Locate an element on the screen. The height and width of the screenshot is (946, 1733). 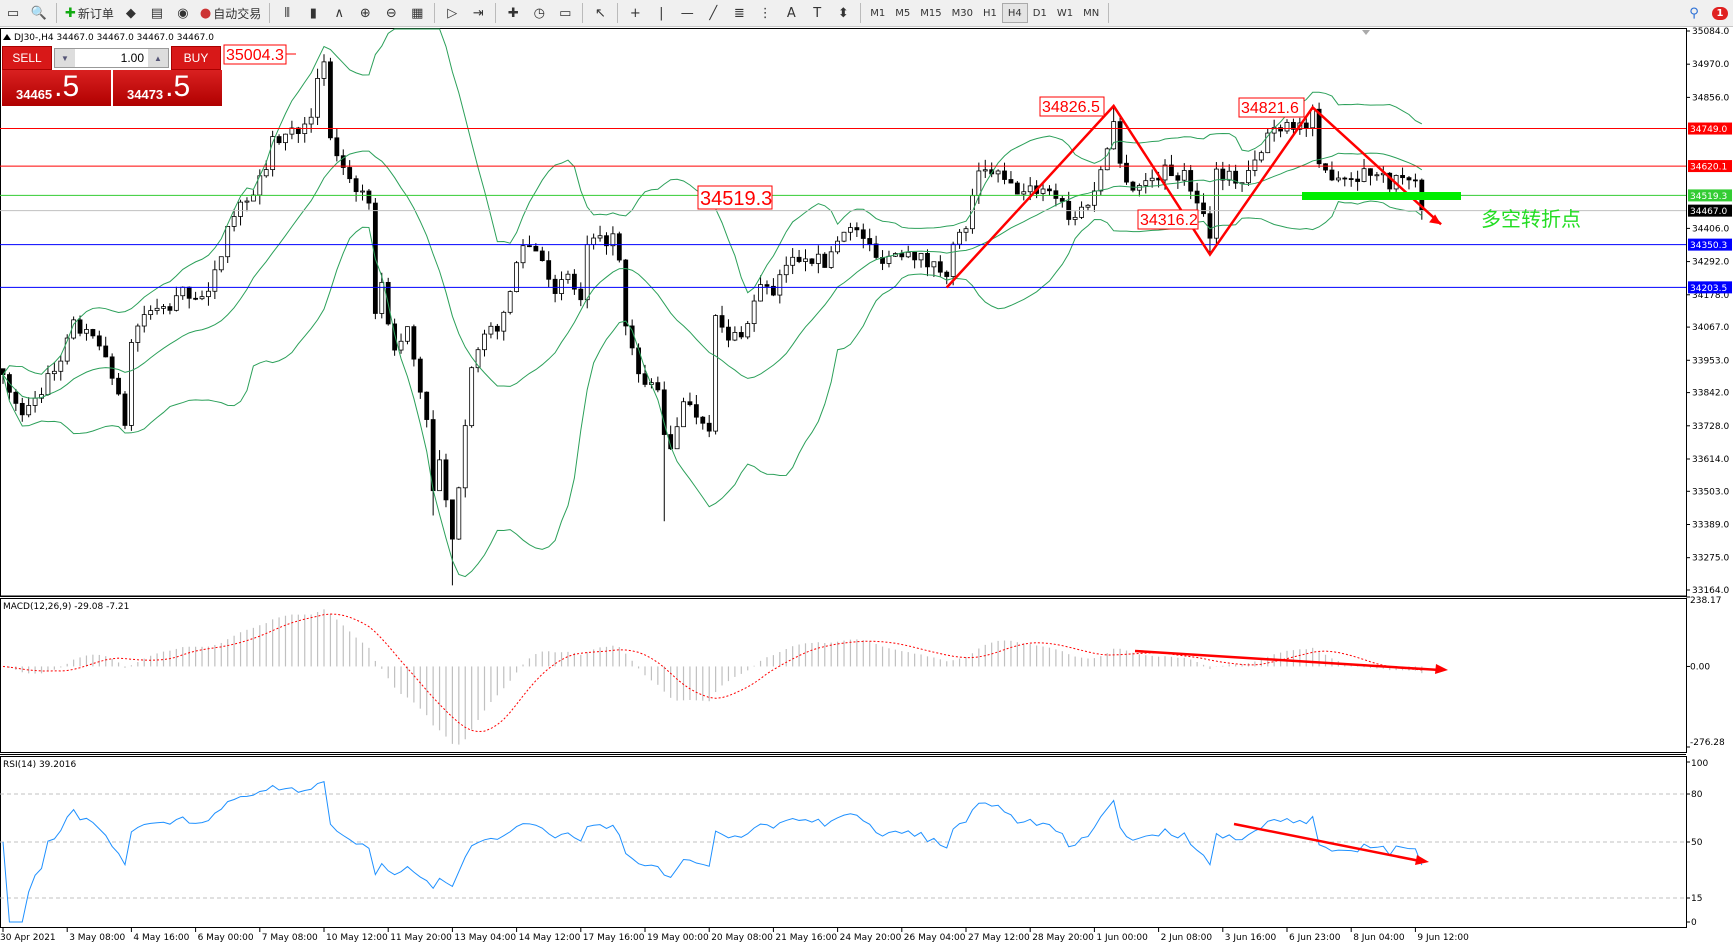
bar-chart-icon: ⫴ is located at coordinates (287, 13).